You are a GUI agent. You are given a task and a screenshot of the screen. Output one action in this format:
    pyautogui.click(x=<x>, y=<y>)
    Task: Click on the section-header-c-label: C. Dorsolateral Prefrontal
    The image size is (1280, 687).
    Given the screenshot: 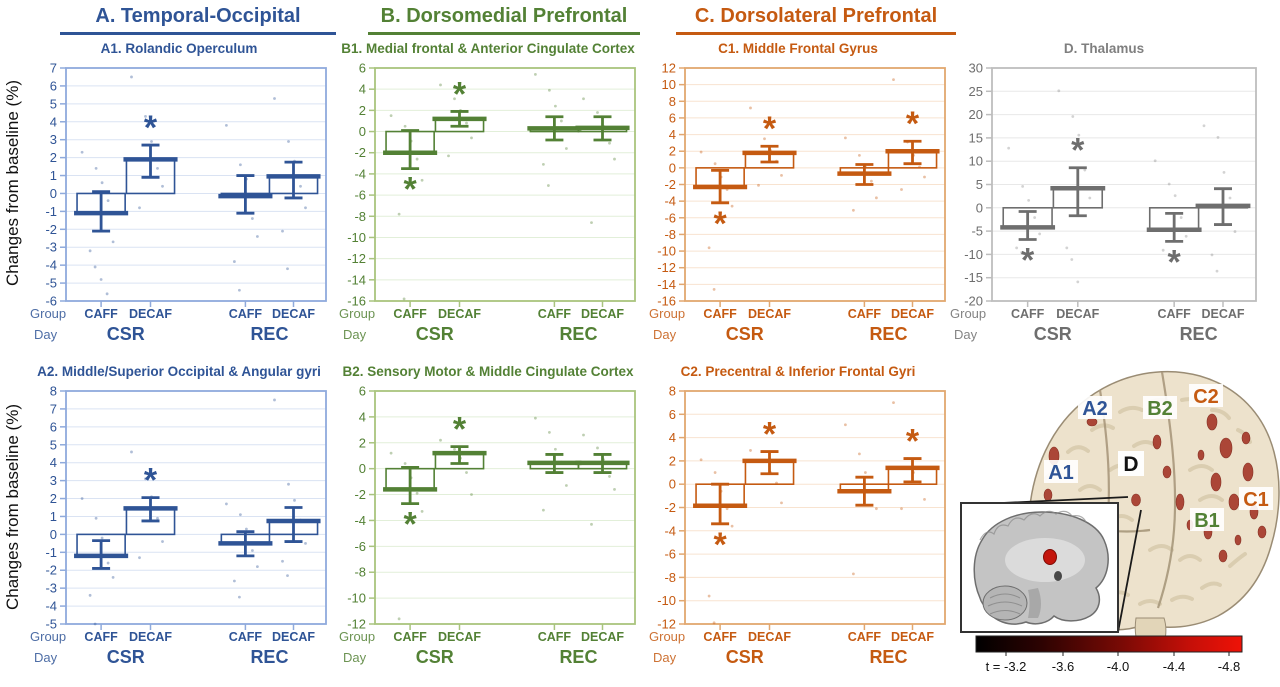 What is the action you would take?
    pyautogui.click(x=816, y=16)
    